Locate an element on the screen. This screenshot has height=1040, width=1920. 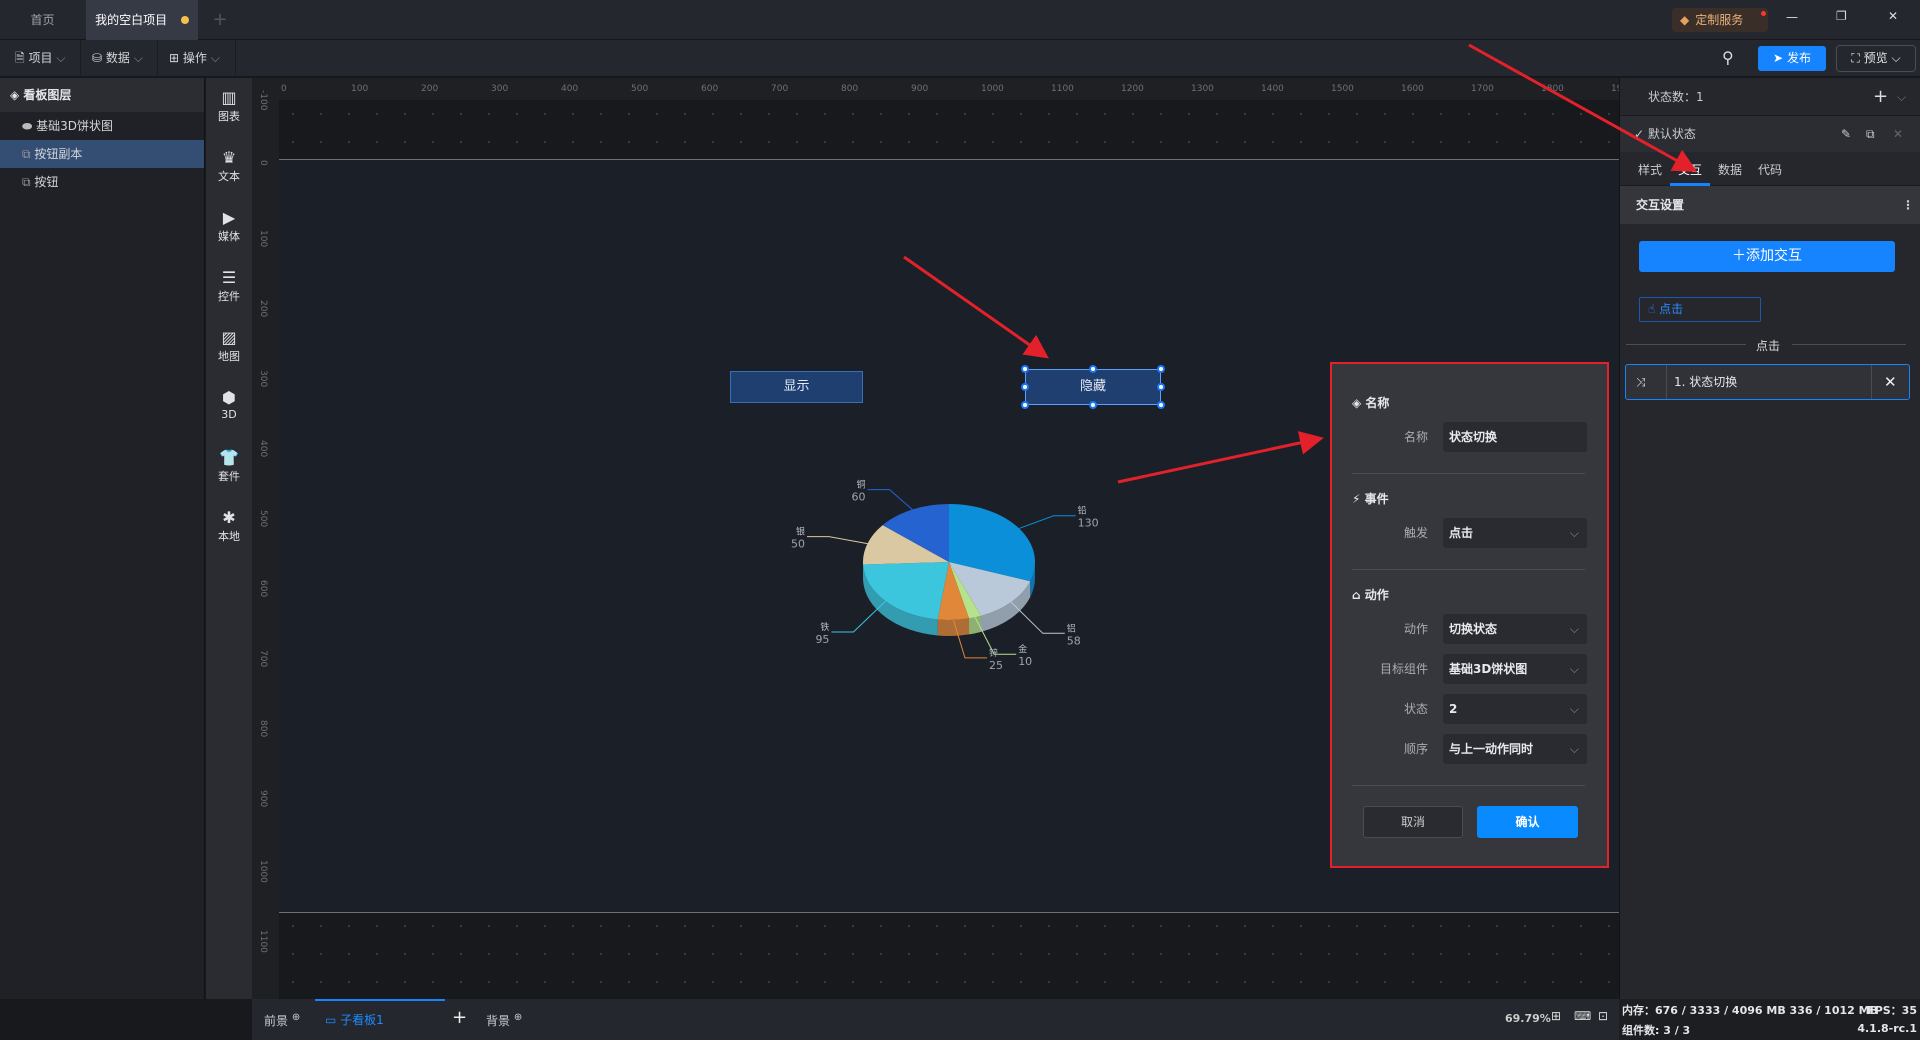
keyboard-icon: ⌨ is located at coordinates (1583, 1016).